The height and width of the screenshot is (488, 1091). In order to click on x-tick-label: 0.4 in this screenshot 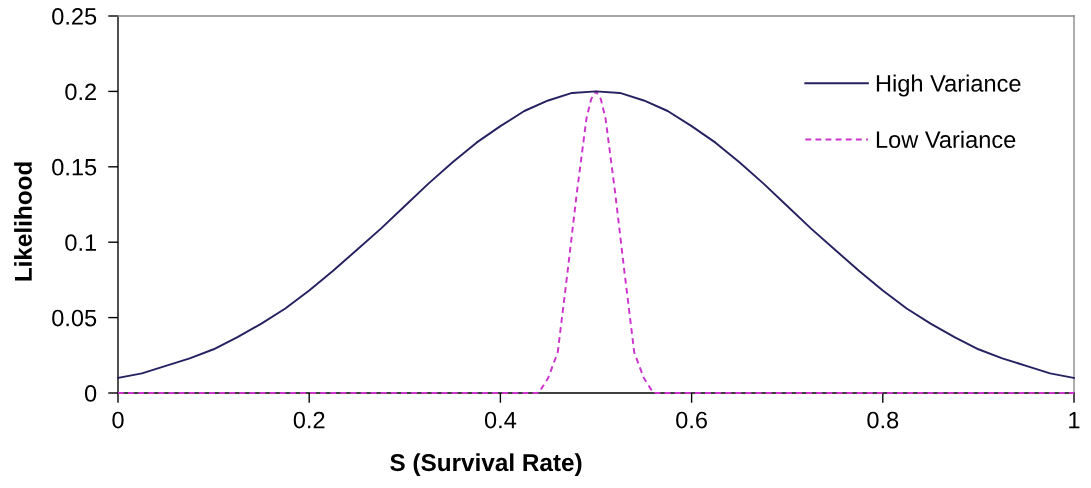, I will do `click(500, 420)`.